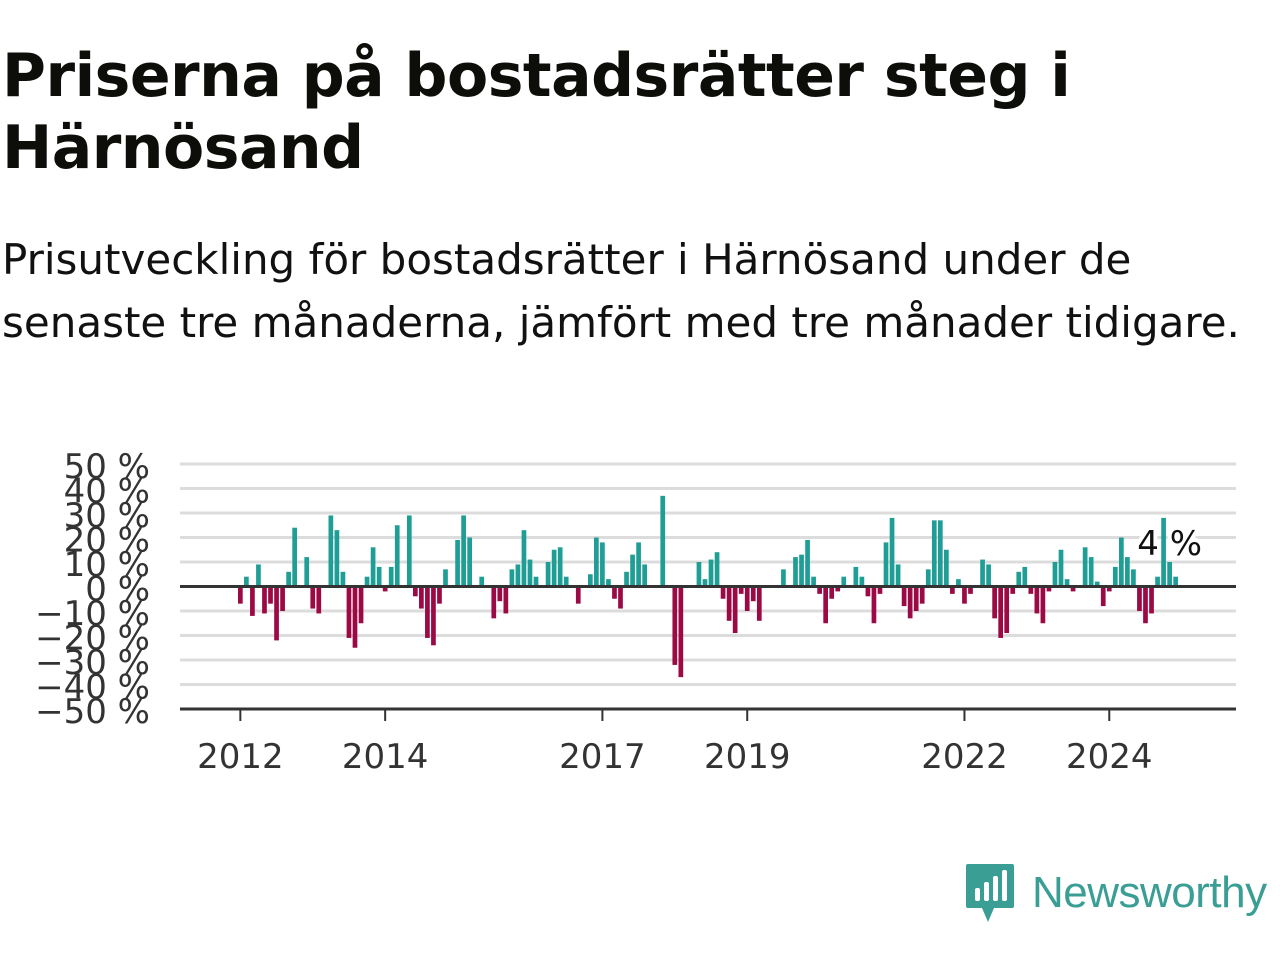  I want to click on newsworthy-brand: Newsworthy, so click(1115, 893).